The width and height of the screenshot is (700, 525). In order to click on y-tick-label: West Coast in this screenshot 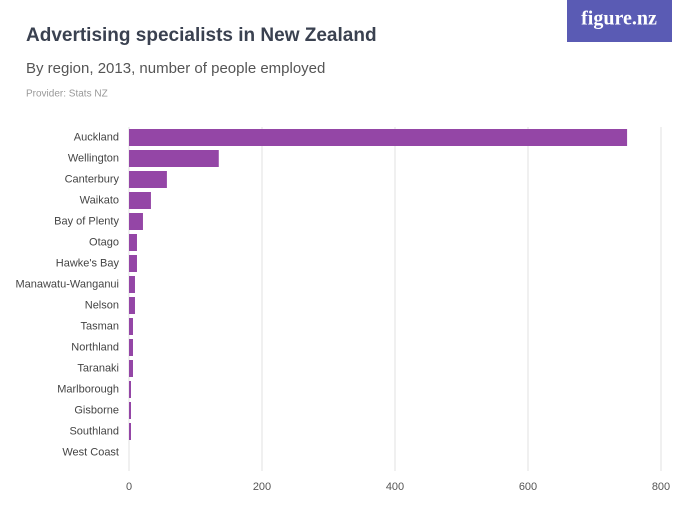, I will do `click(90, 452)`.